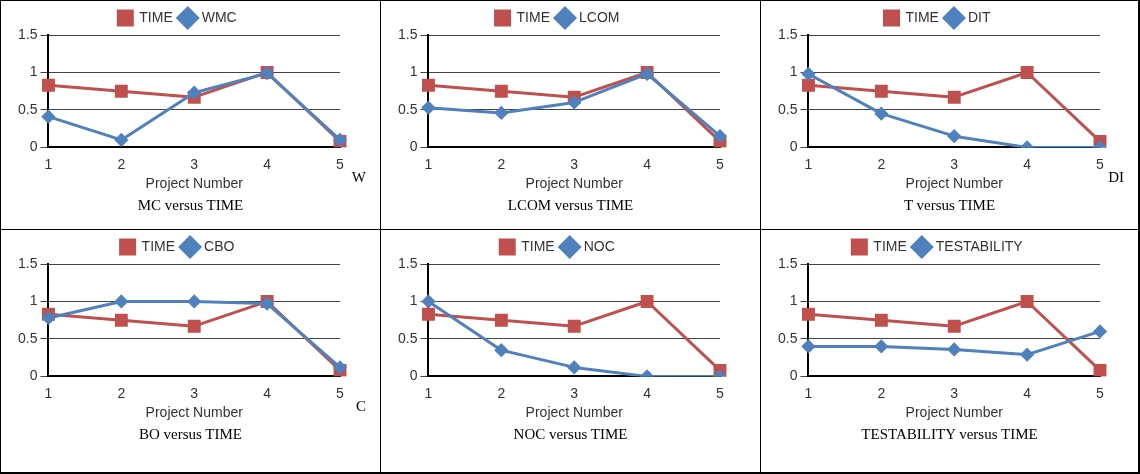 The height and width of the screenshot is (474, 1140). What do you see at coordinates (219, 245) in the screenshot?
I see `legend-label: CBO` at bounding box center [219, 245].